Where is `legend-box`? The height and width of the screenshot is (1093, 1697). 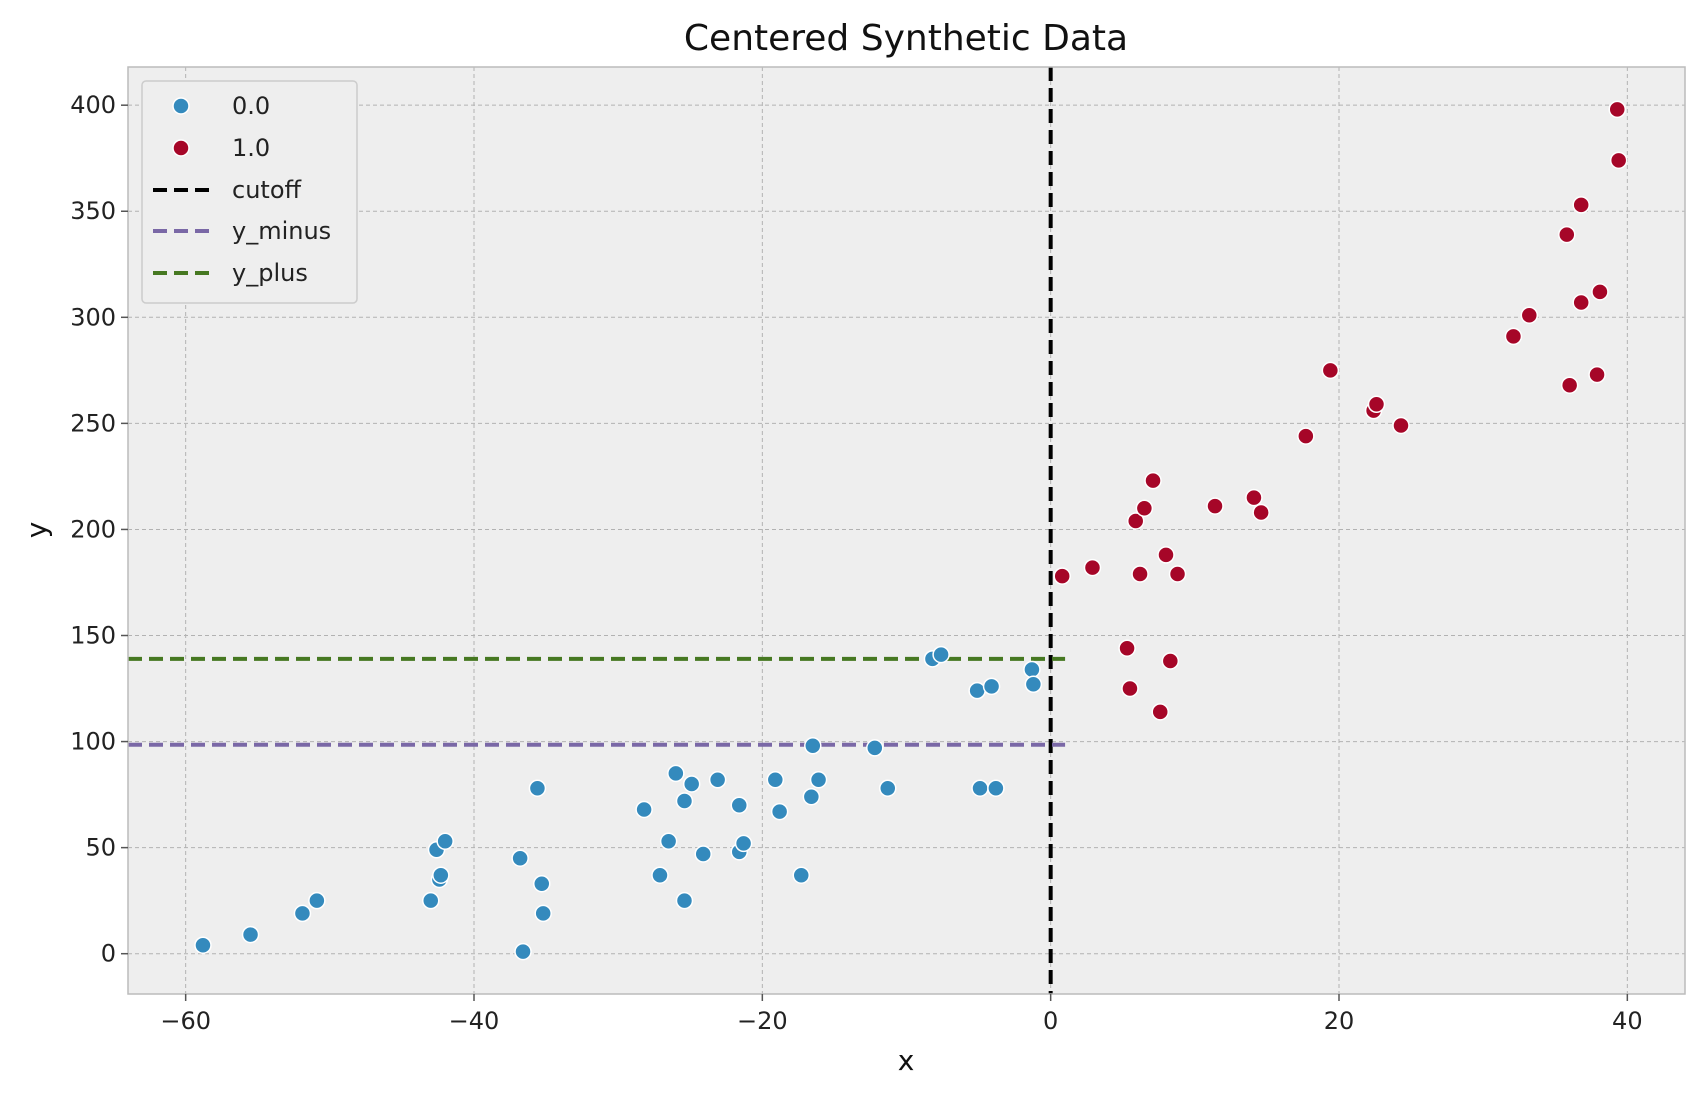 legend-box is located at coordinates (249, 192).